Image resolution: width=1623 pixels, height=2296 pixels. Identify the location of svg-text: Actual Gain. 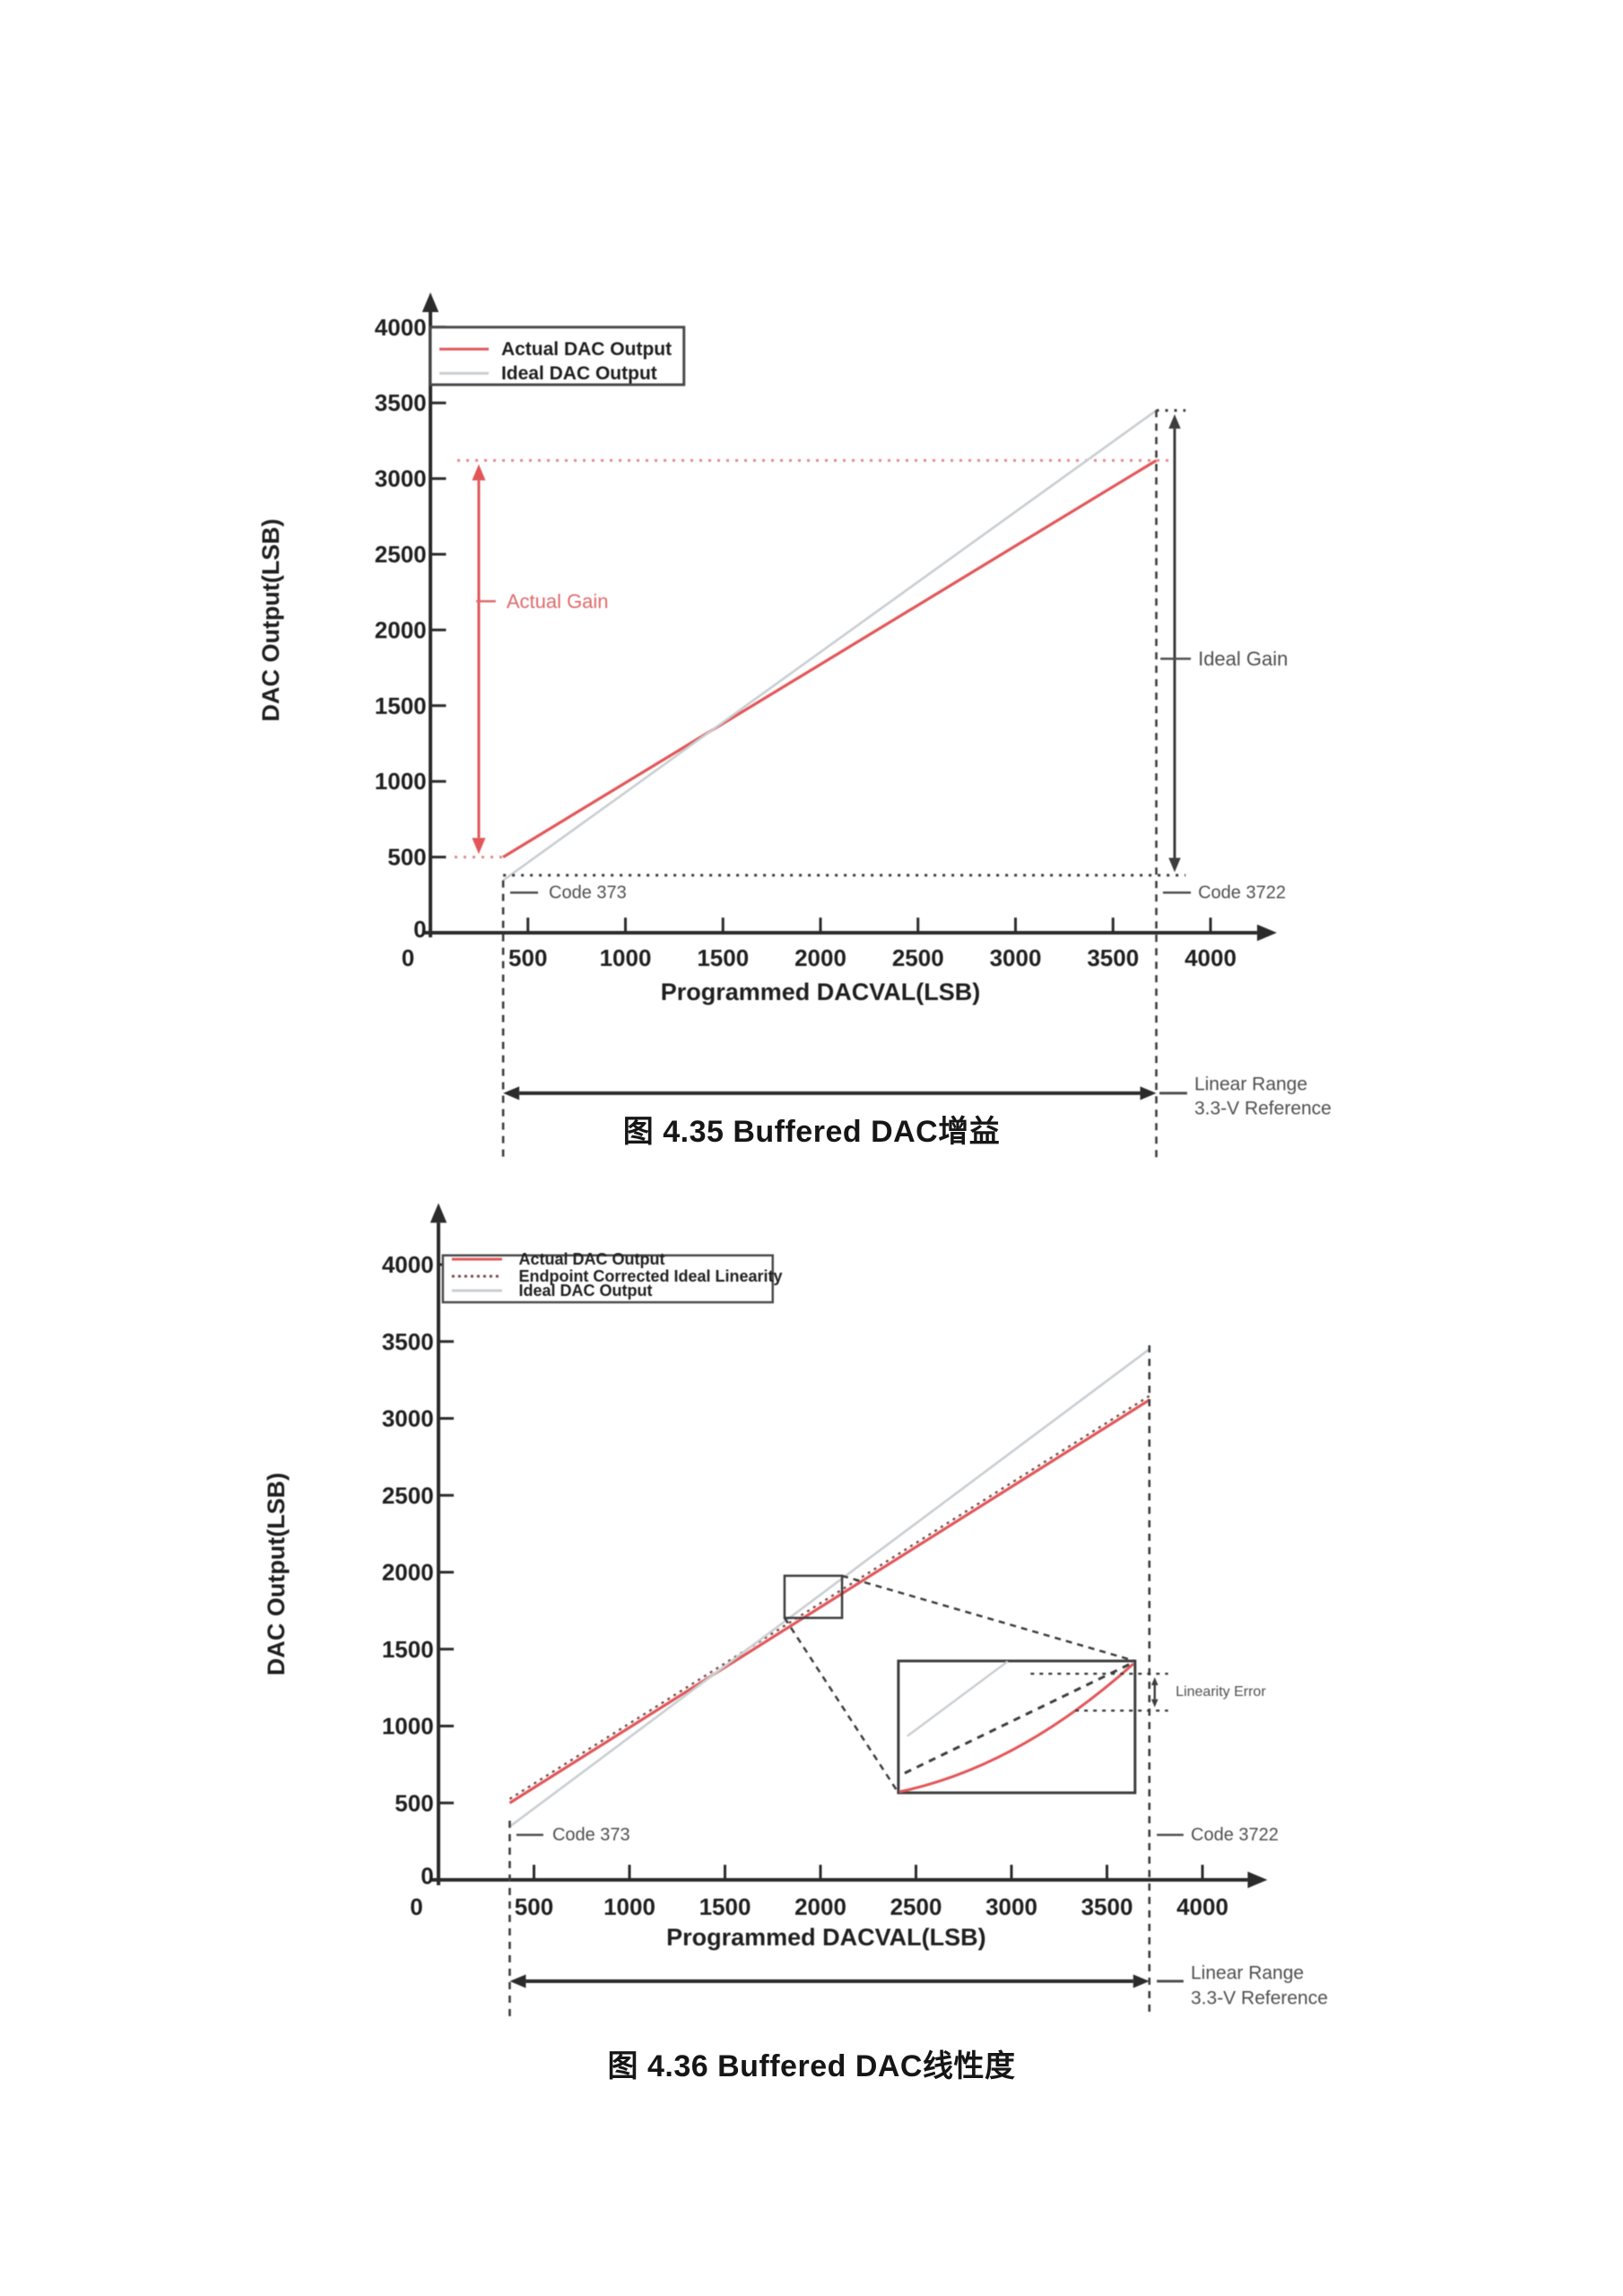
(558, 601).